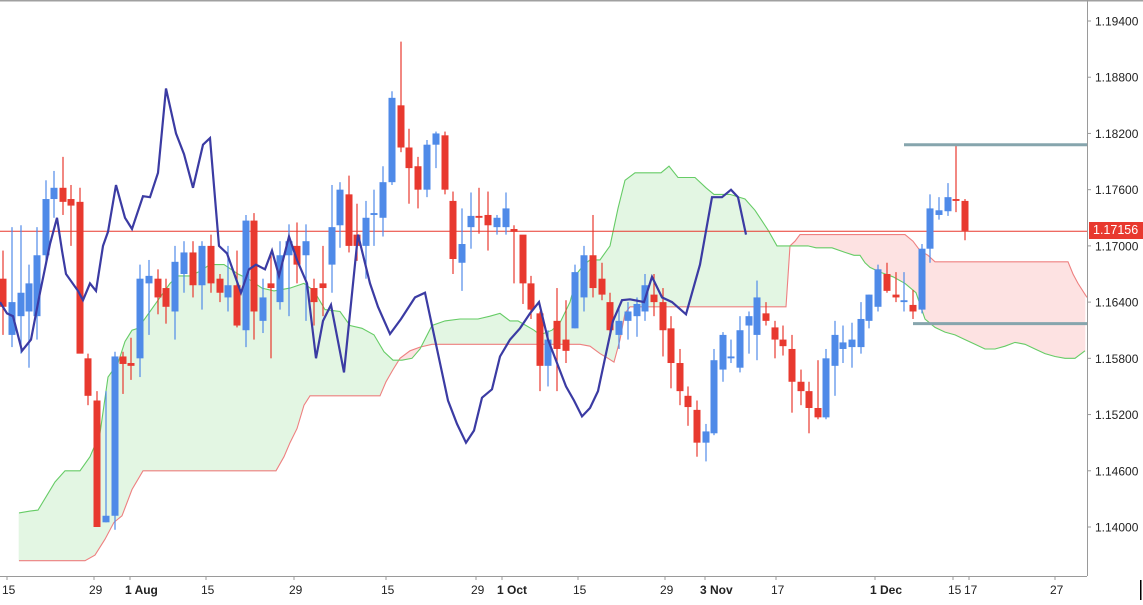 Image resolution: width=1143 pixels, height=605 pixels. What do you see at coordinates (571, 1) in the screenshot?
I see `top-border` at bounding box center [571, 1].